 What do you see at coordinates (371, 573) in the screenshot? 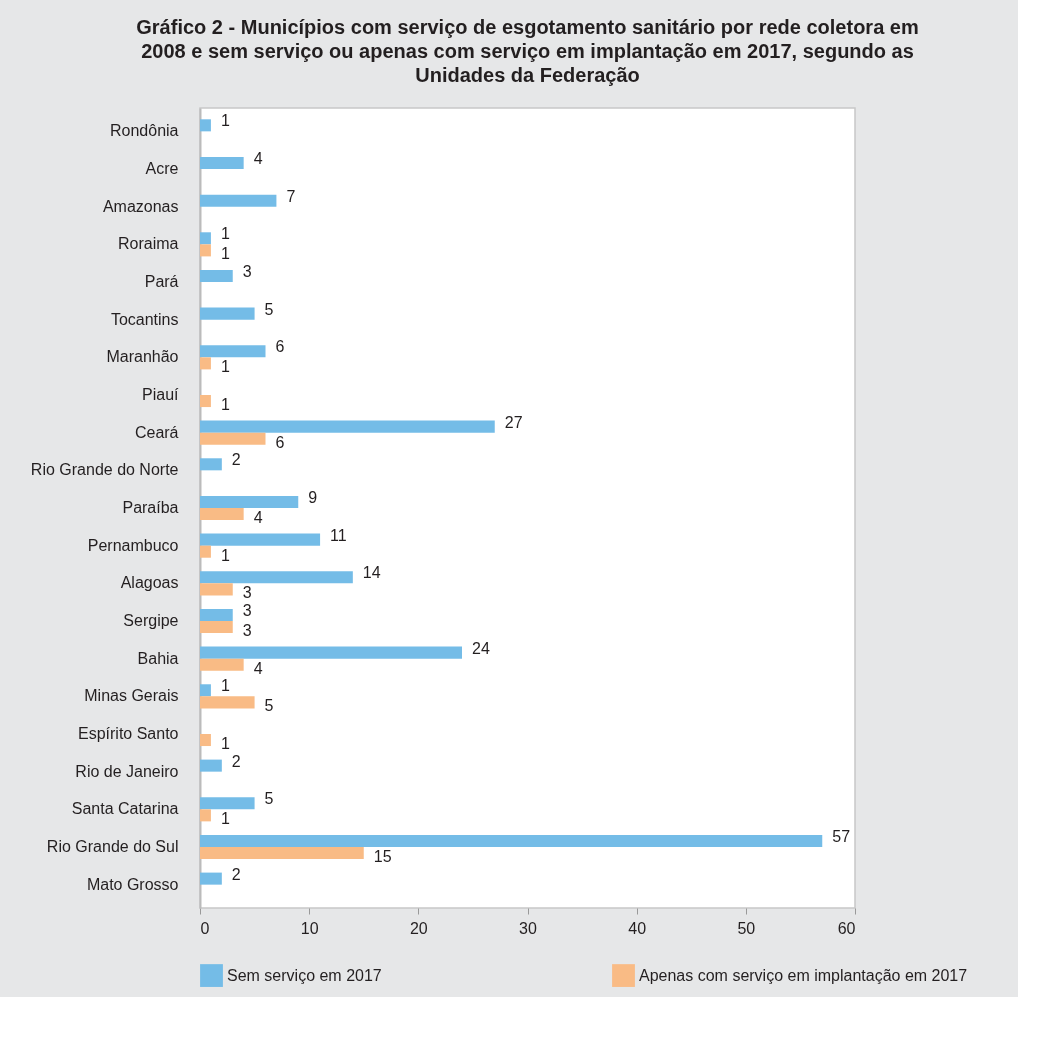
I see `data-label: 14` at bounding box center [371, 573].